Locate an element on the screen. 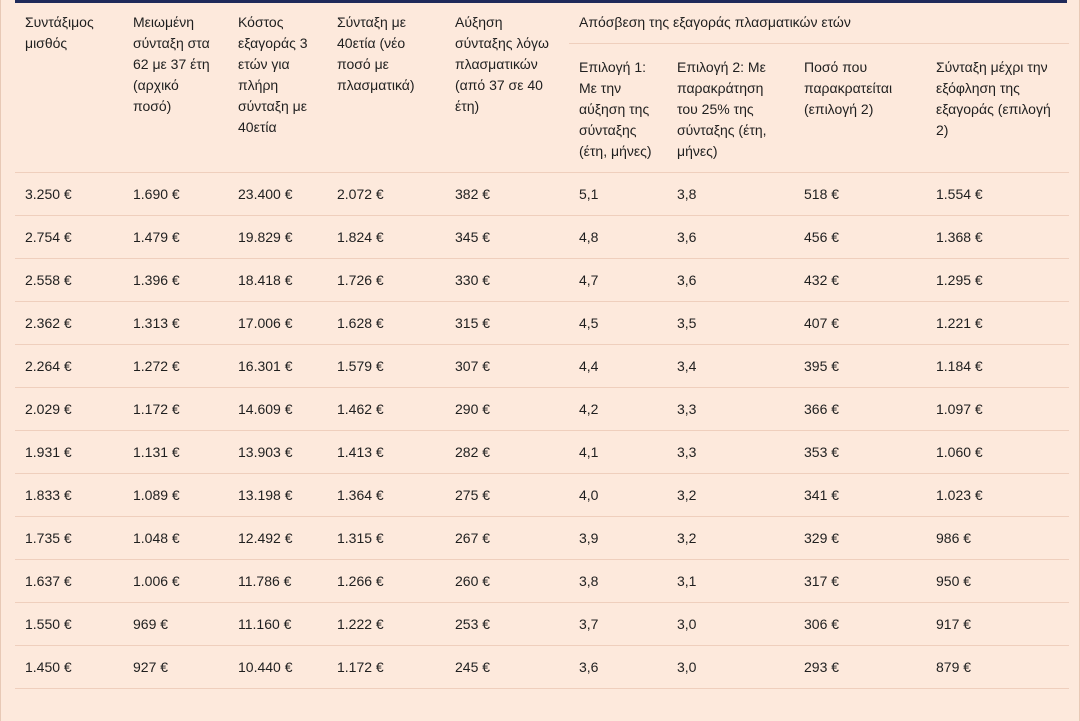 This screenshot has width=1080, height=721. cell-pension-40: 1.172 € is located at coordinates (386, 667).